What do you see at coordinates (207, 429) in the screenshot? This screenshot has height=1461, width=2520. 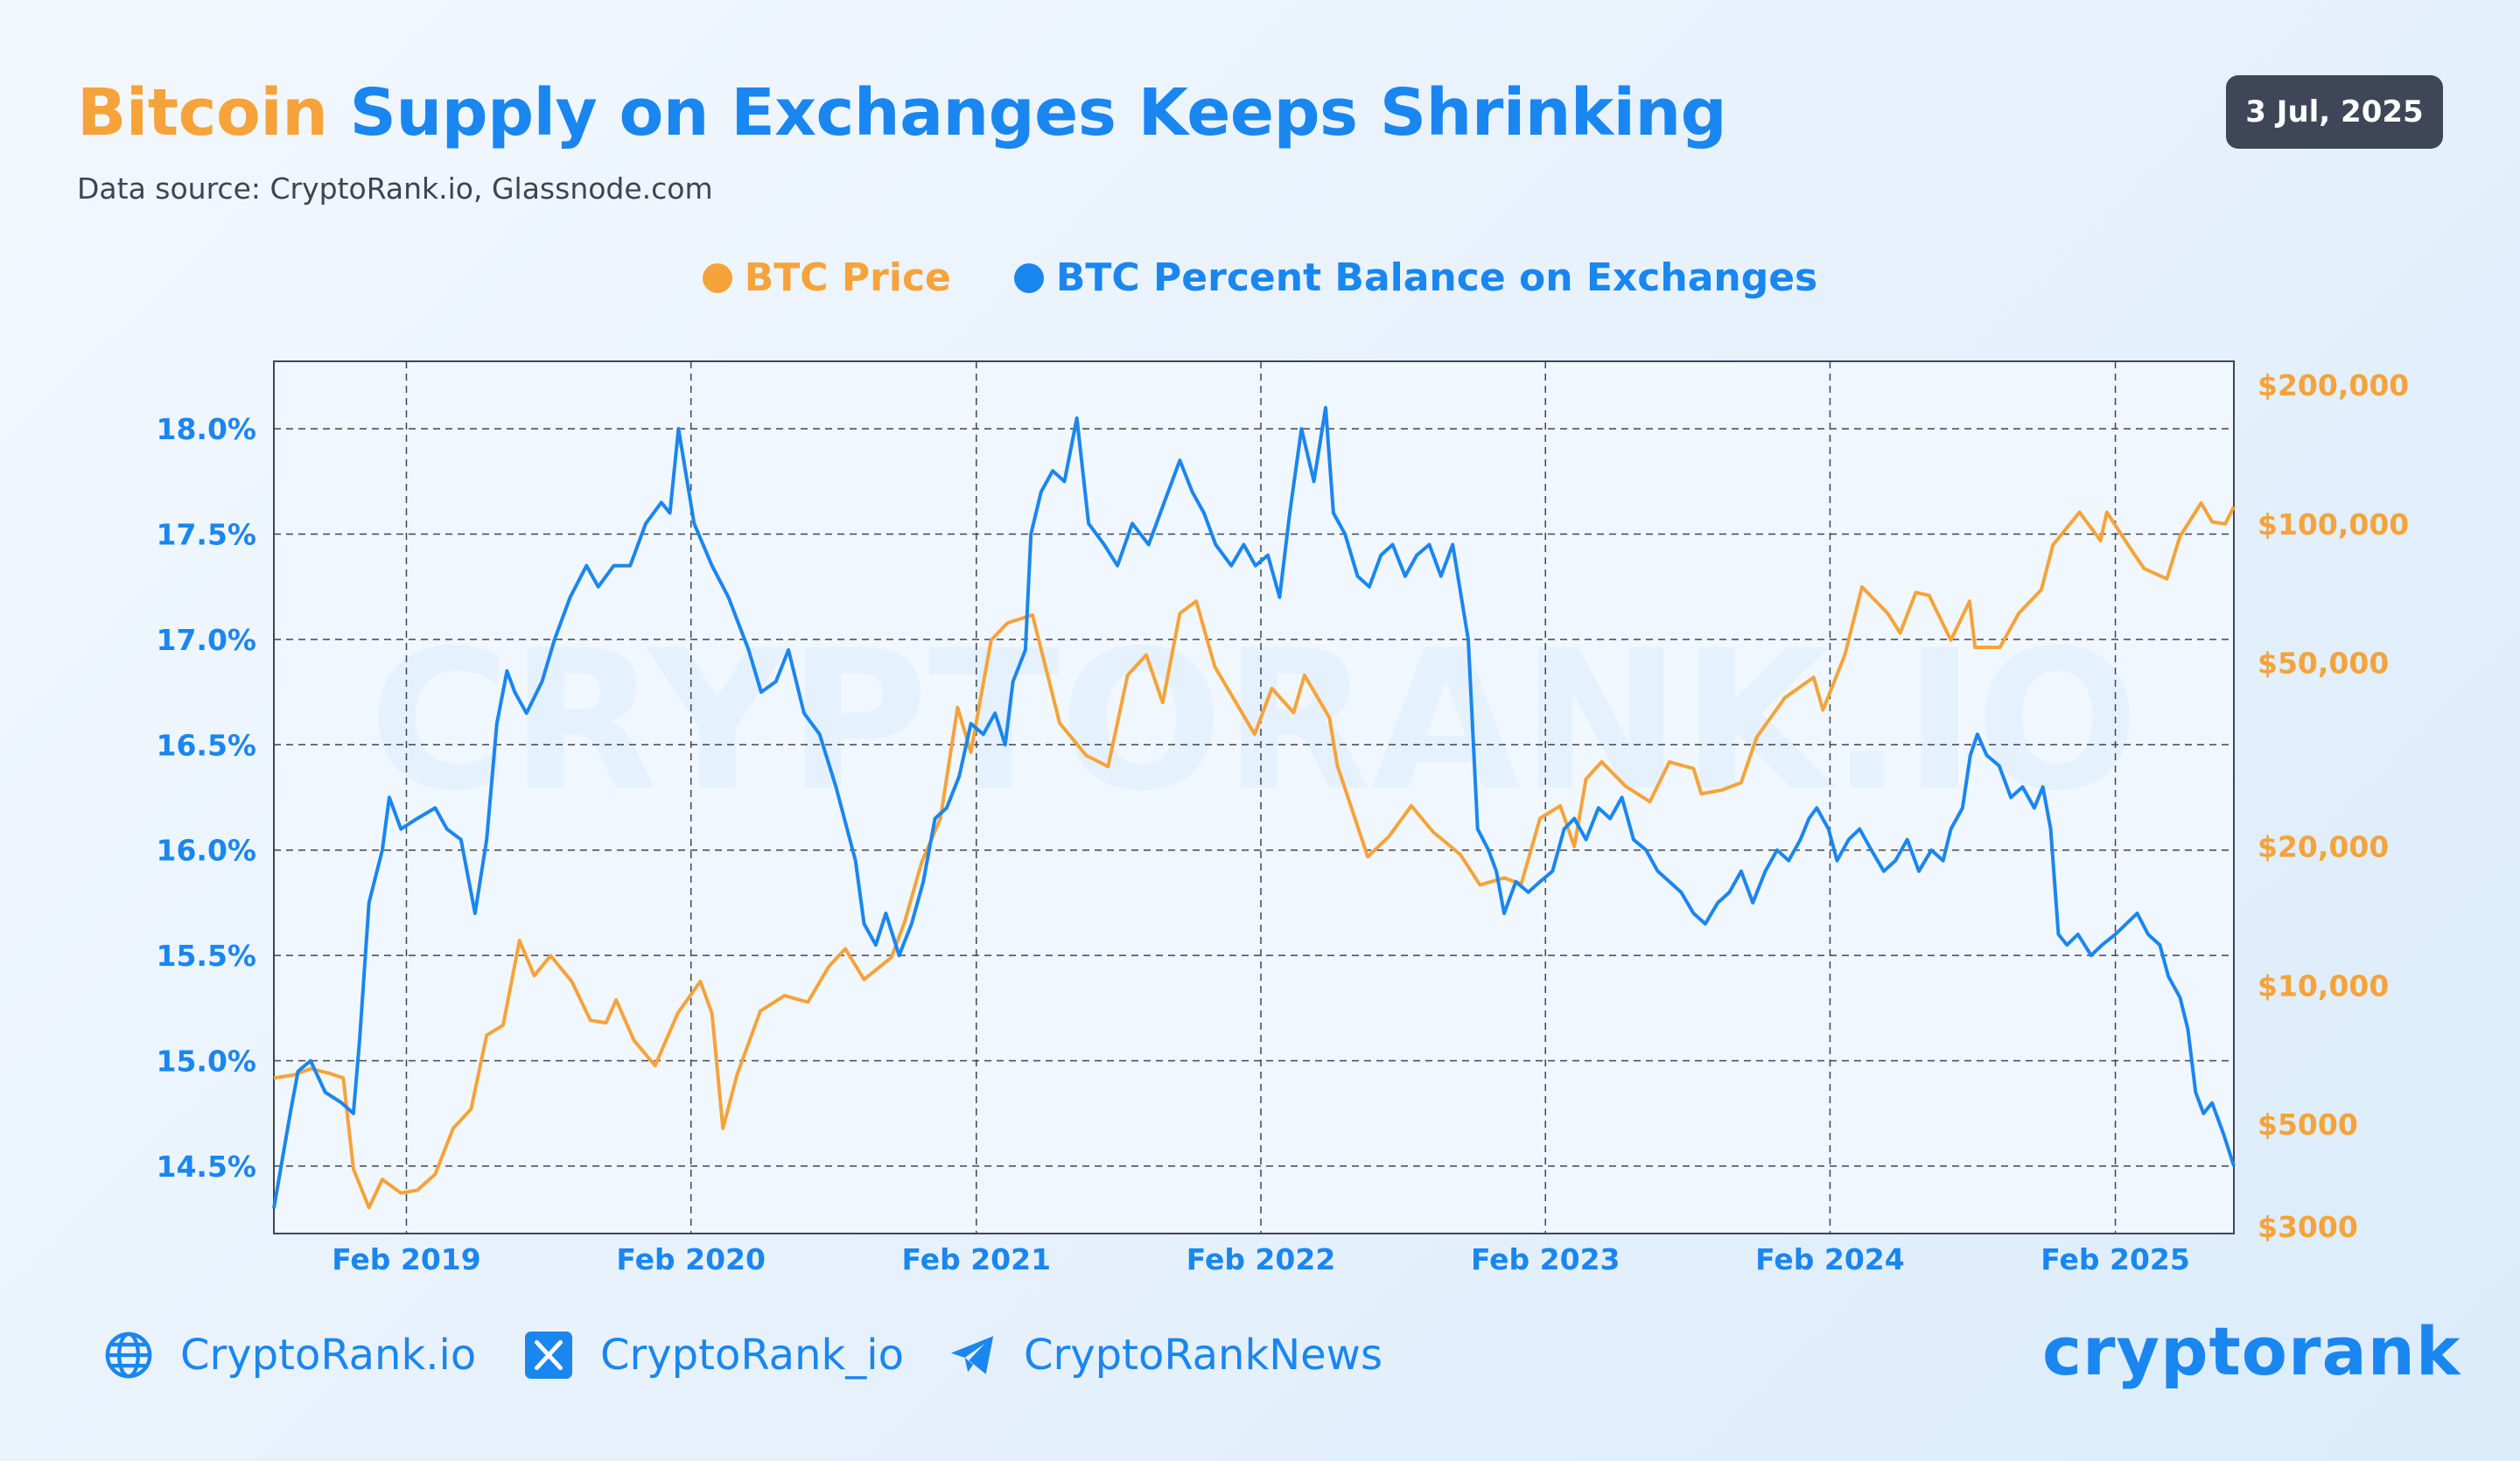 I see `y-left-tick-label: 18.0%` at bounding box center [207, 429].